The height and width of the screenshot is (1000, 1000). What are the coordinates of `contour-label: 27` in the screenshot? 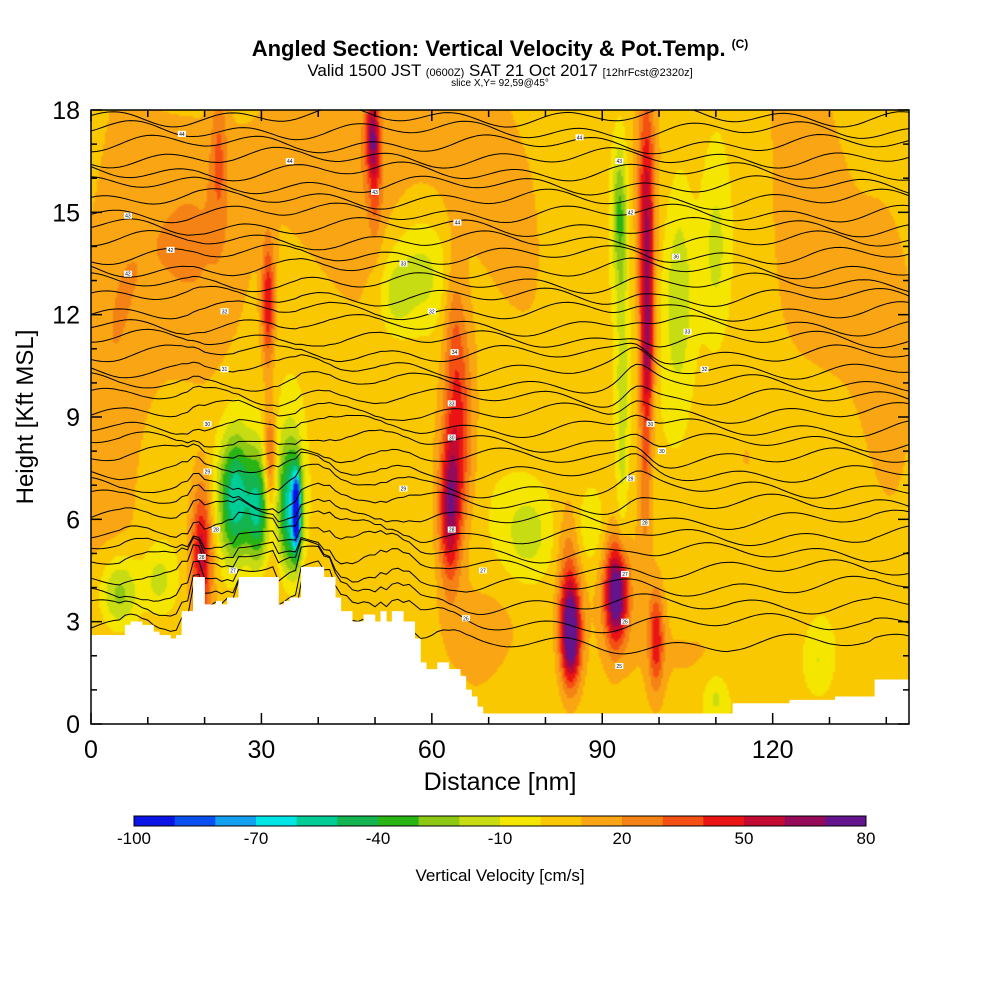 It's located at (625, 575).